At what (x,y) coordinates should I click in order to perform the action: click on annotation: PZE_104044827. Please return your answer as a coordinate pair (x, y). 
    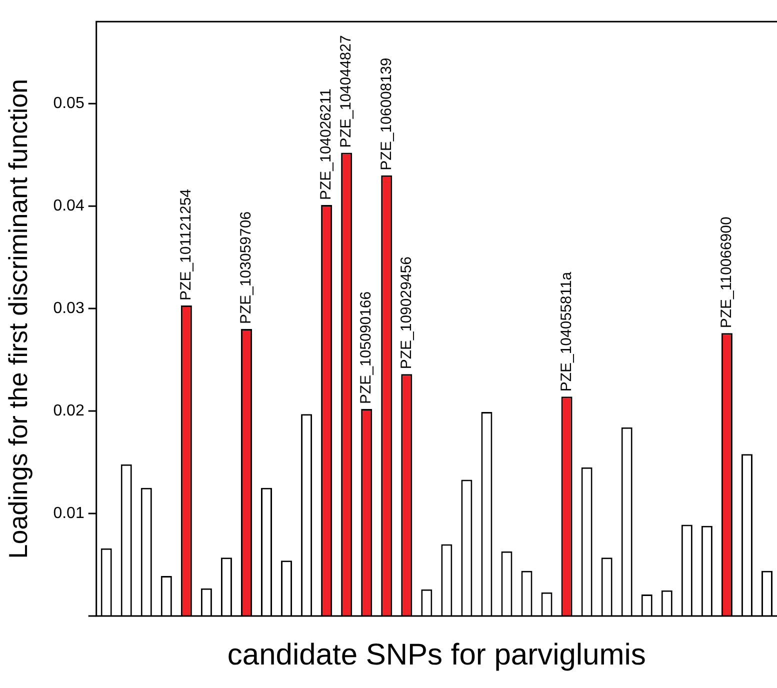
    Looking at the image, I should click on (346, 91).